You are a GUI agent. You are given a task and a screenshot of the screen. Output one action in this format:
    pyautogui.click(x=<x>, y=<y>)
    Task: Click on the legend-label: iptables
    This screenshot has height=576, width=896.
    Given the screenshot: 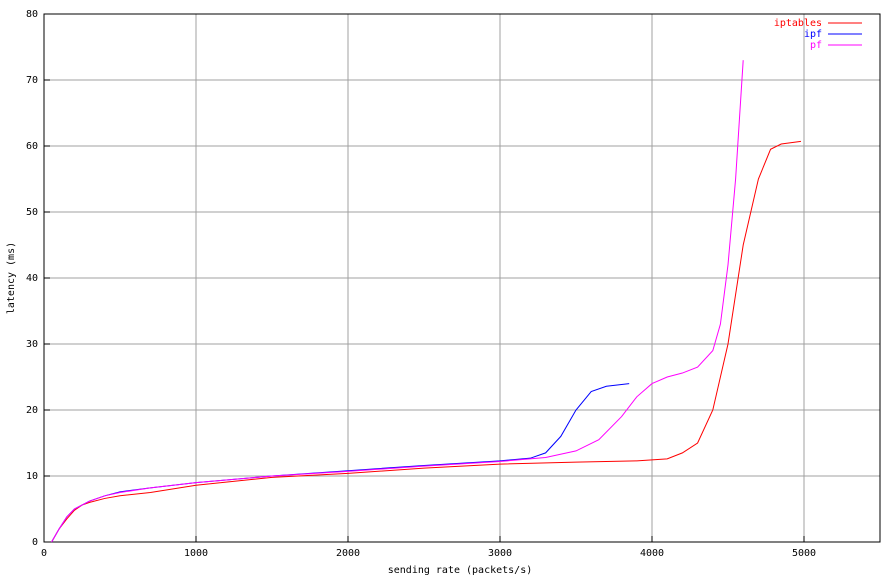 What is the action you would take?
    pyautogui.click(x=798, y=23)
    